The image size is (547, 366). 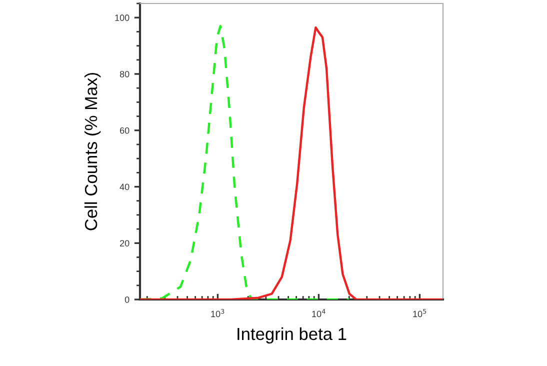 What do you see at coordinates (125, 74) in the screenshot?
I see `y-tick-label: 80` at bounding box center [125, 74].